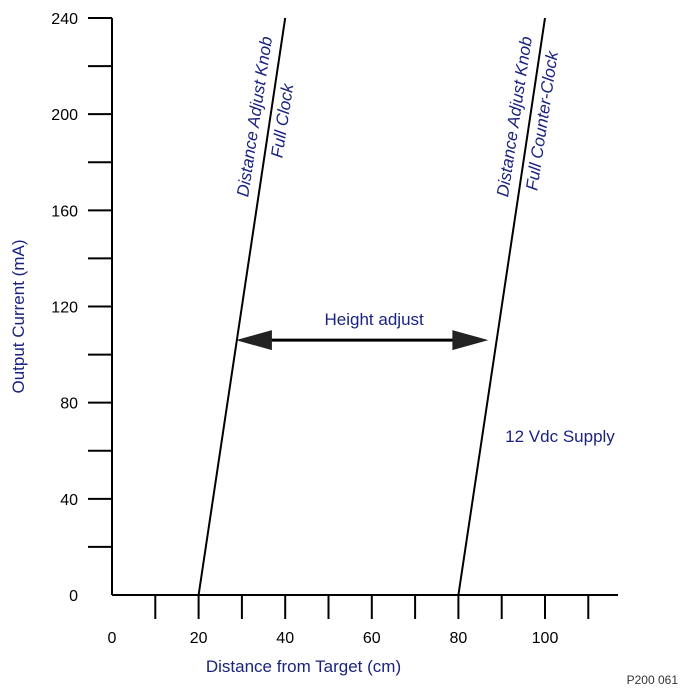 Image resolution: width=682 pixels, height=692 pixels. I want to click on y-tick-label: 0, so click(73, 596).